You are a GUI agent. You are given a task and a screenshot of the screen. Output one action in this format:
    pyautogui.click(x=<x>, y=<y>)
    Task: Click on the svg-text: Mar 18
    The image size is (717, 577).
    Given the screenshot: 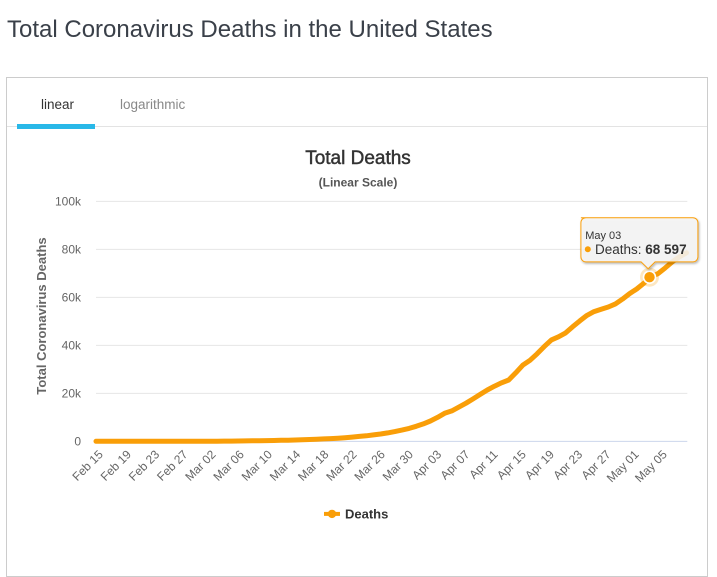 What is the action you would take?
    pyautogui.click(x=313, y=465)
    